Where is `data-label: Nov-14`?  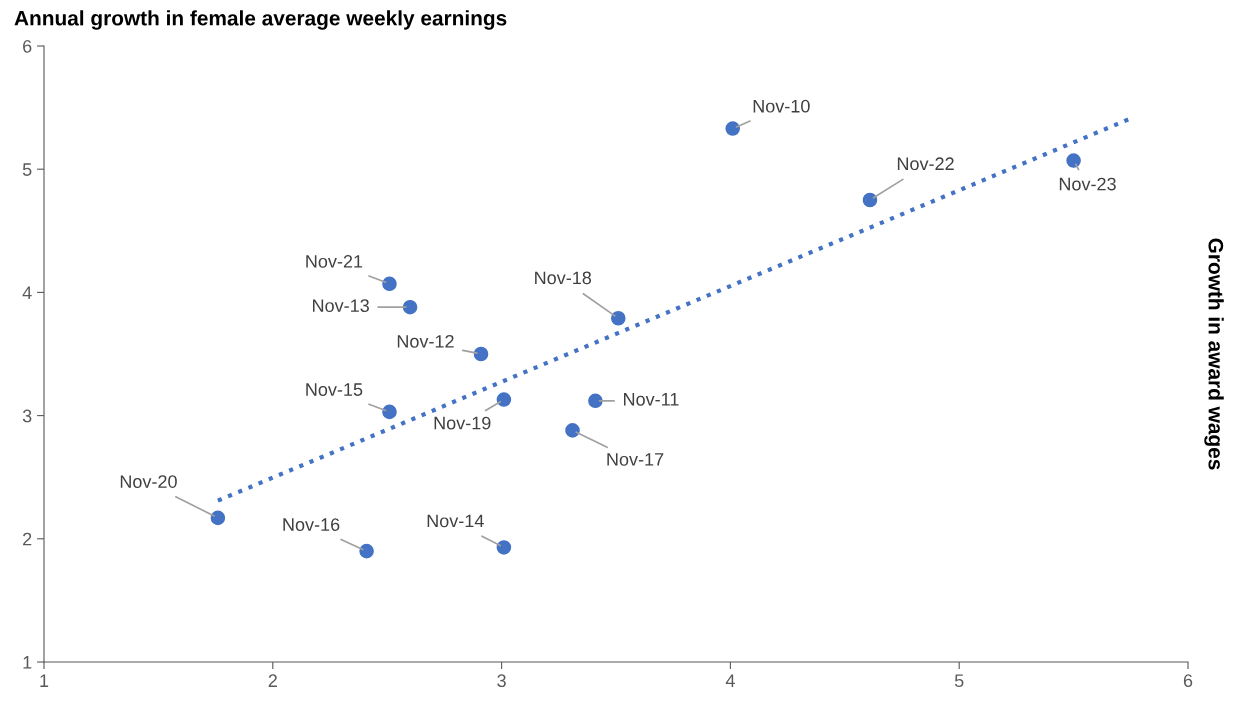 data-label: Nov-14 is located at coordinates (455, 521).